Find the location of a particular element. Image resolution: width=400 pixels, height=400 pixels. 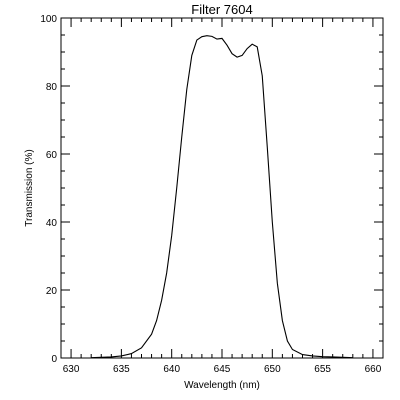

y-tick-label: 20 is located at coordinates (52, 291).